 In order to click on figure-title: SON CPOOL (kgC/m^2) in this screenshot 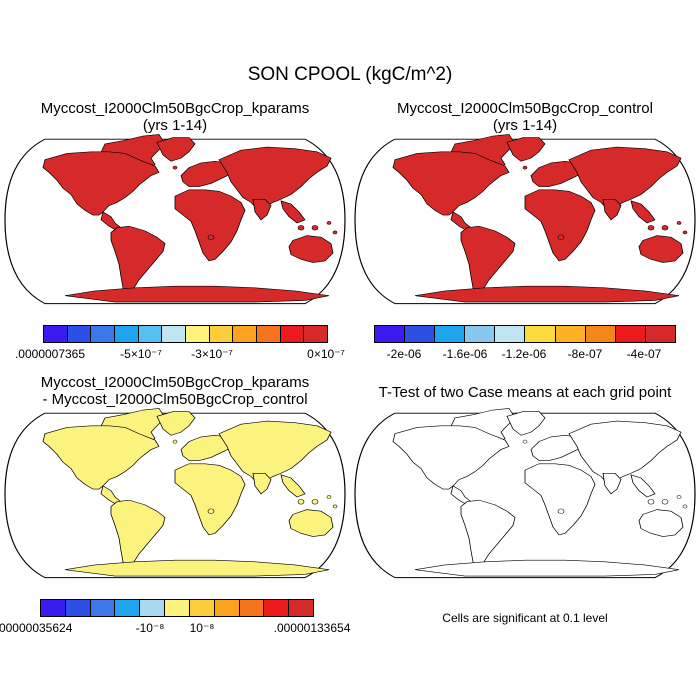, I will do `click(350, 74)`.